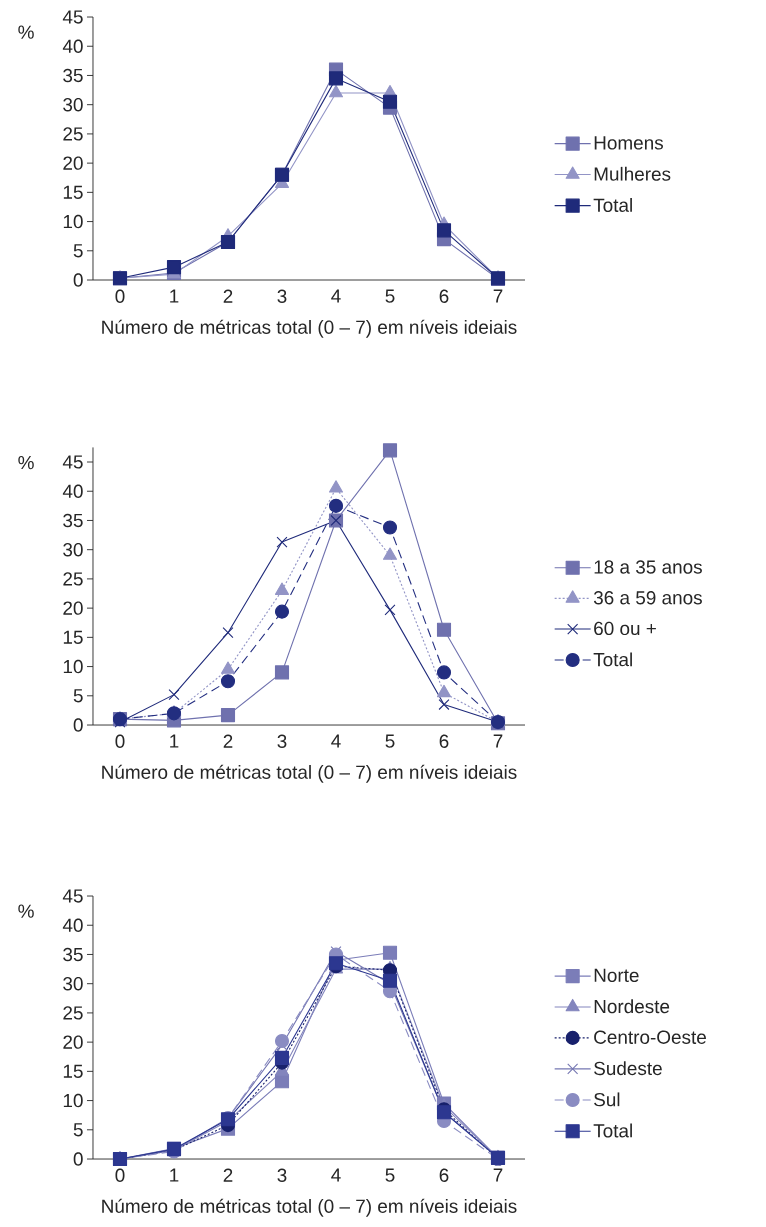  Describe the element at coordinates (628, 1068) in the screenshot. I see `legend-label: Sudeste` at that location.